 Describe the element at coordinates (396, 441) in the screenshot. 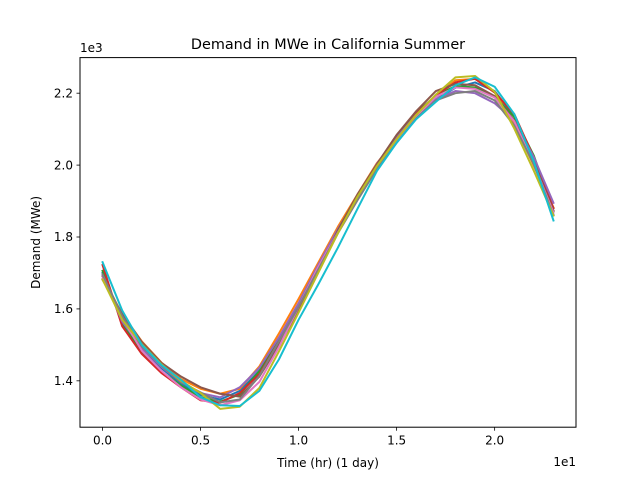

I see `x-tick-label: 1.5` at that location.